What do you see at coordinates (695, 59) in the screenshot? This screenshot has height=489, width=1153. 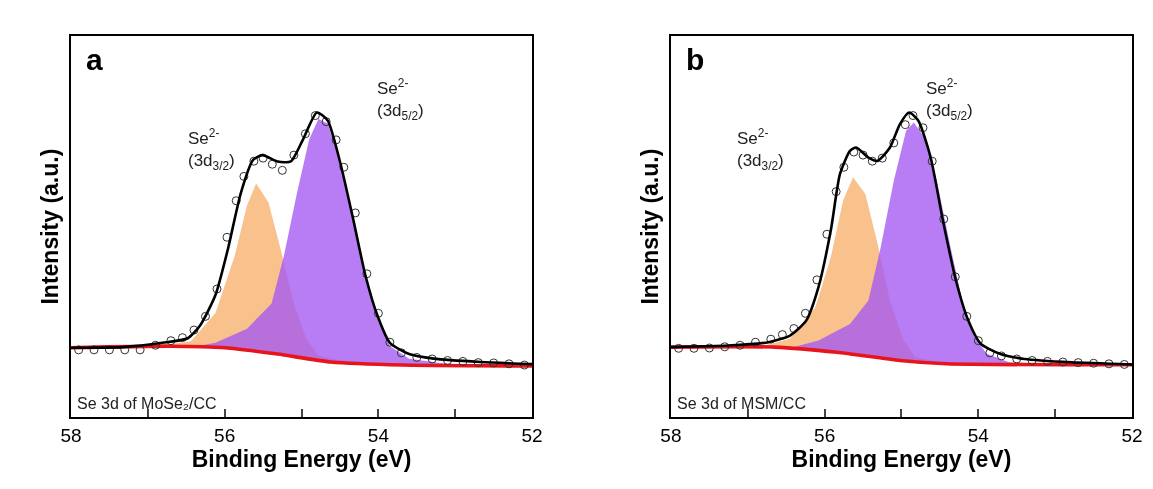 I see `text: b` at bounding box center [695, 59].